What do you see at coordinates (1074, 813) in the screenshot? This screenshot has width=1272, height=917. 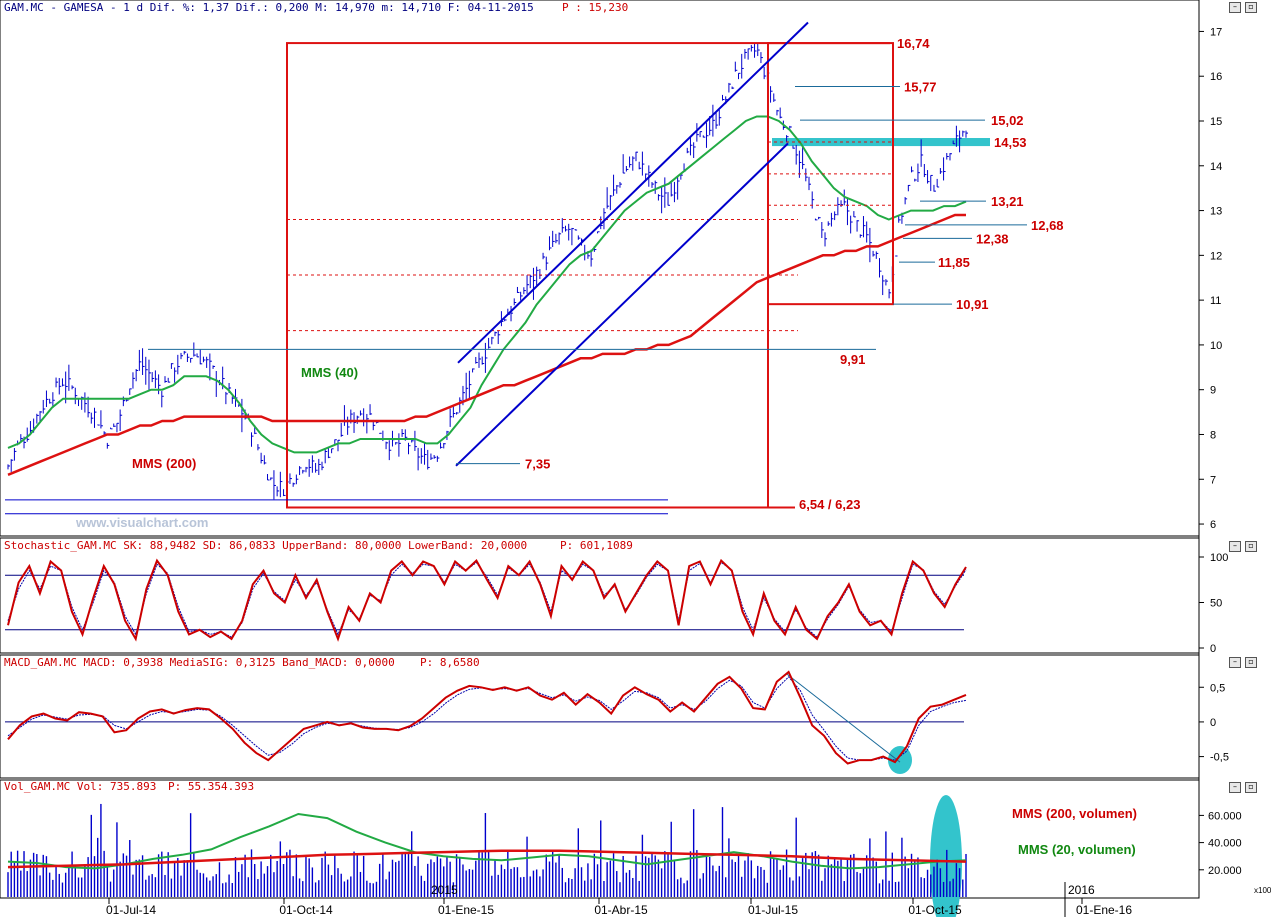 I see `legend-mms200-vol: MMS (200, volumen)` at bounding box center [1074, 813].